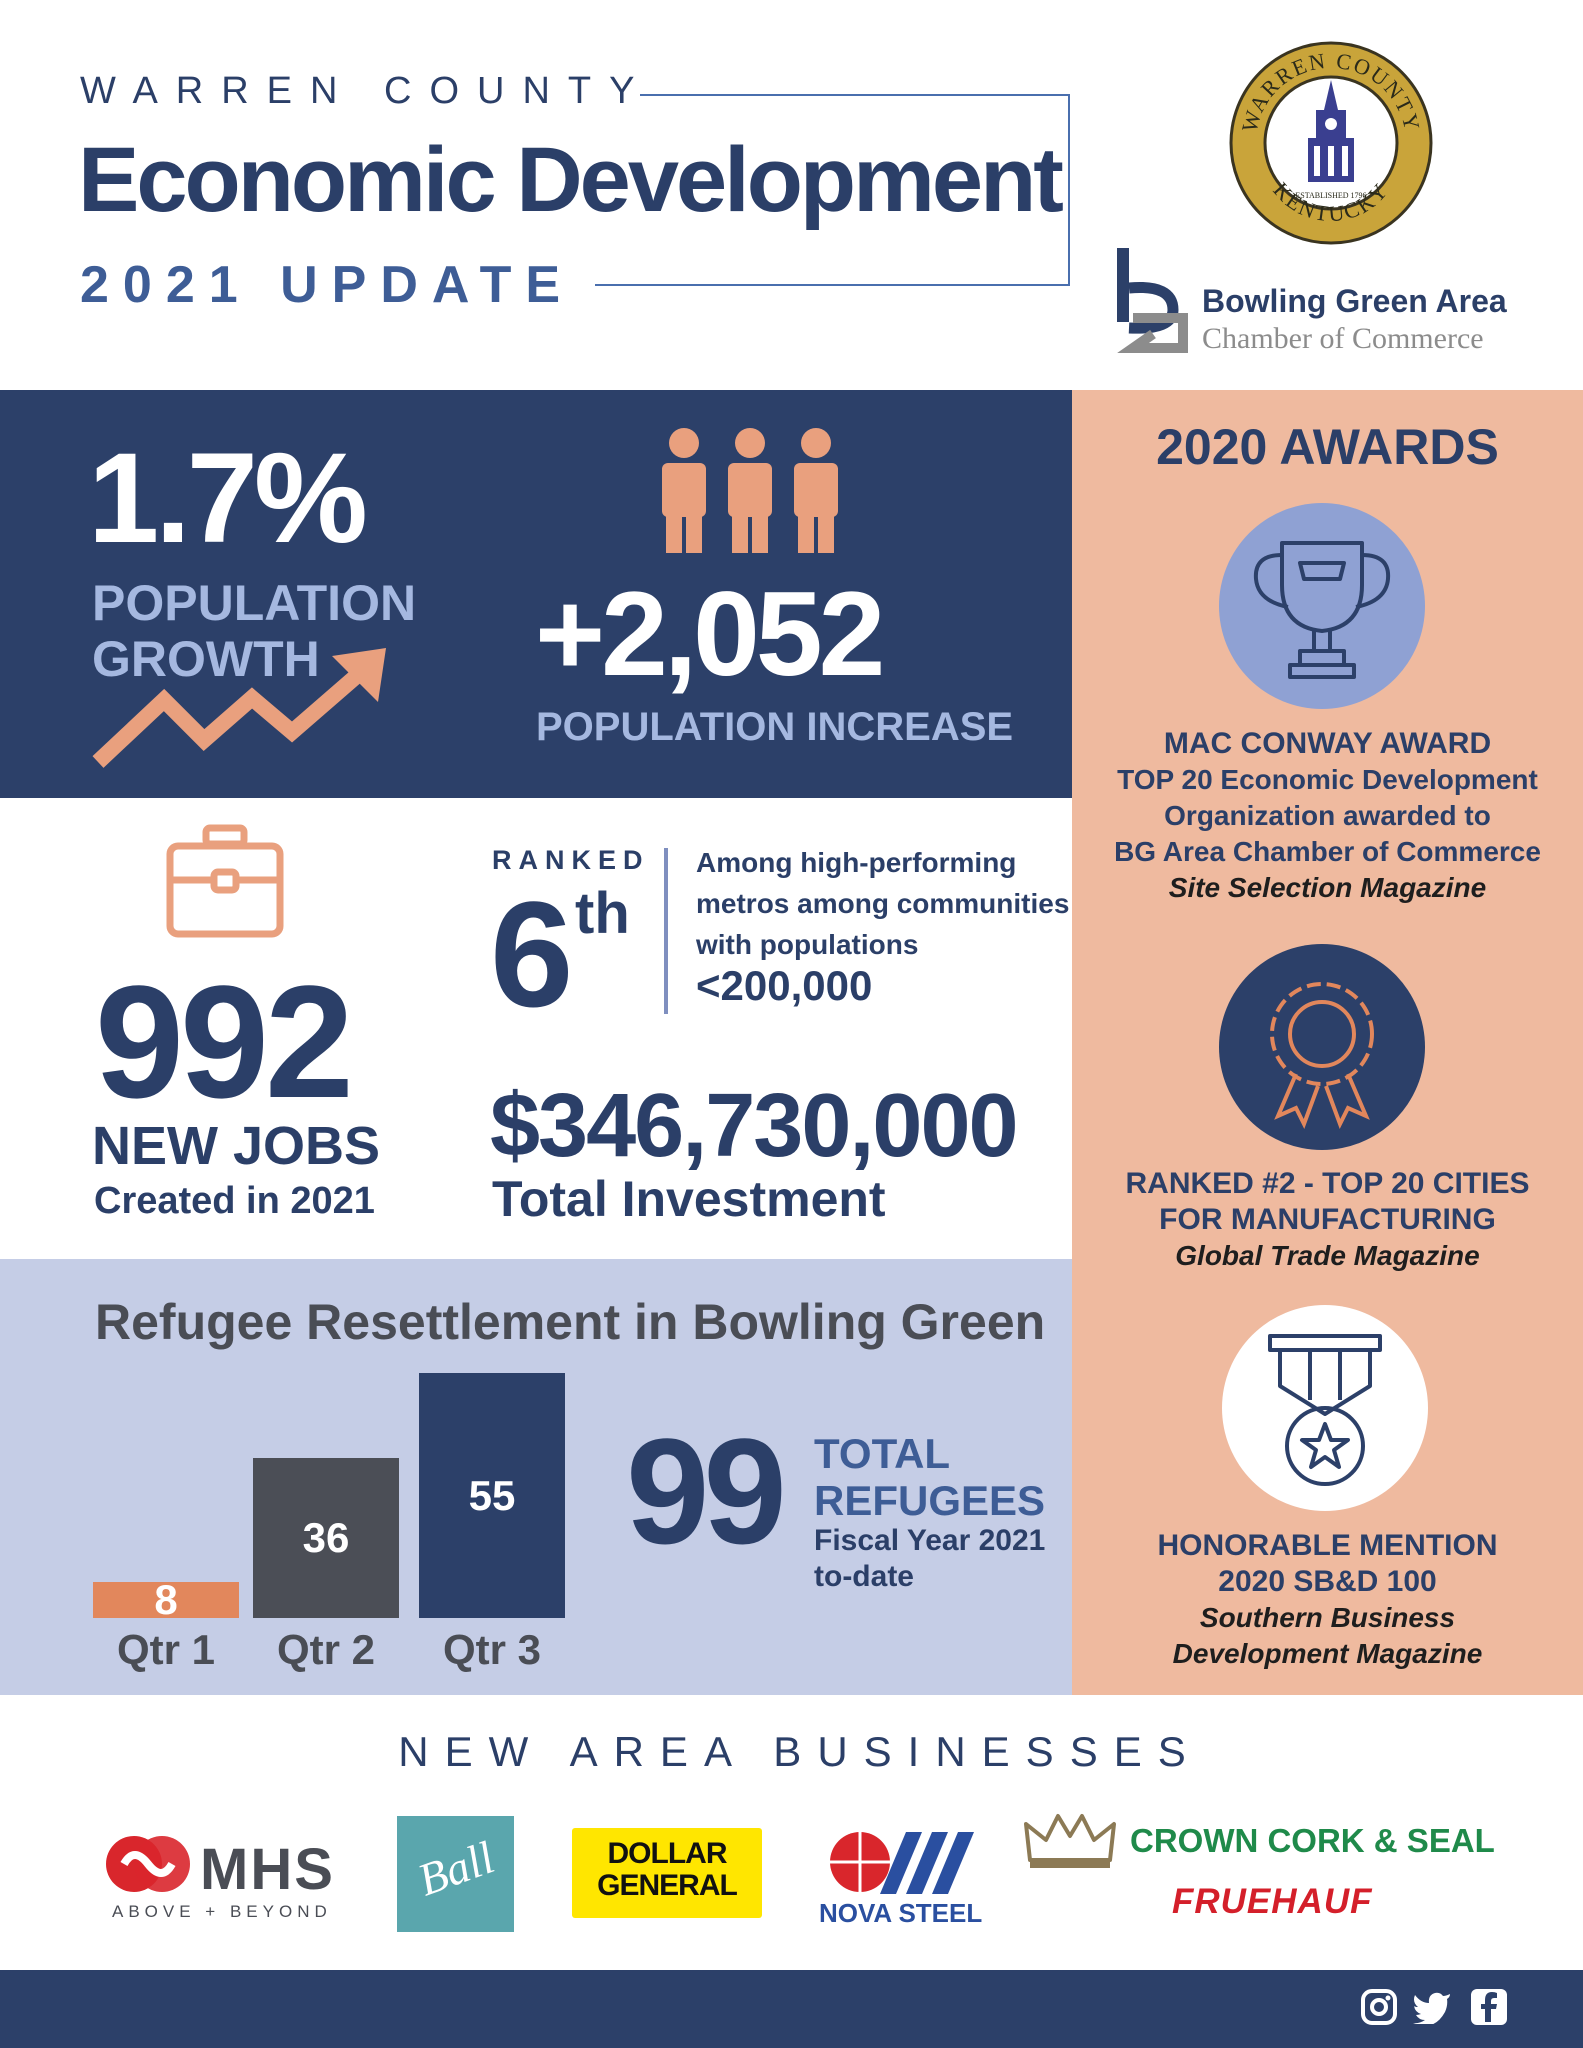 Image resolution: width=1583 pixels, height=2048 pixels. What do you see at coordinates (929, 1559) in the screenshot?
I see `fiscal-year-label: Fiscal Year 2021 to-date` at bounding box center [929, 1559].